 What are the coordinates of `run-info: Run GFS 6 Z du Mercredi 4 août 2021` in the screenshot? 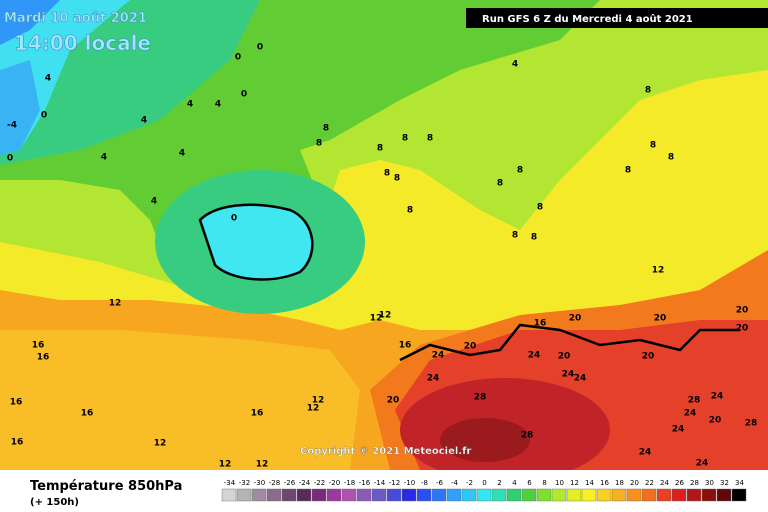 It's located at (587, 19).